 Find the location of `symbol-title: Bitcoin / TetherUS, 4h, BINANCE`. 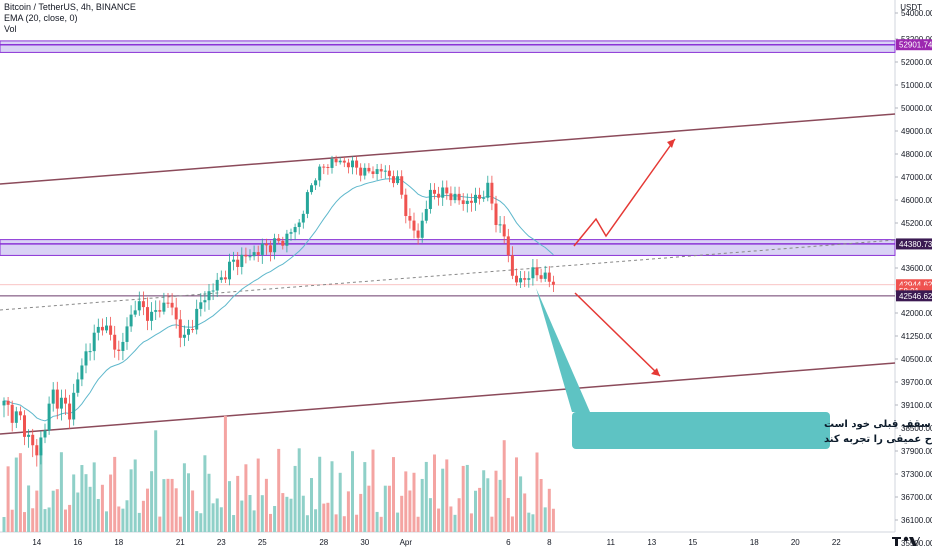

symbol-title: Bitcoin / TetherUS, 4h, BINANCE is located at coordinates (70, 7).